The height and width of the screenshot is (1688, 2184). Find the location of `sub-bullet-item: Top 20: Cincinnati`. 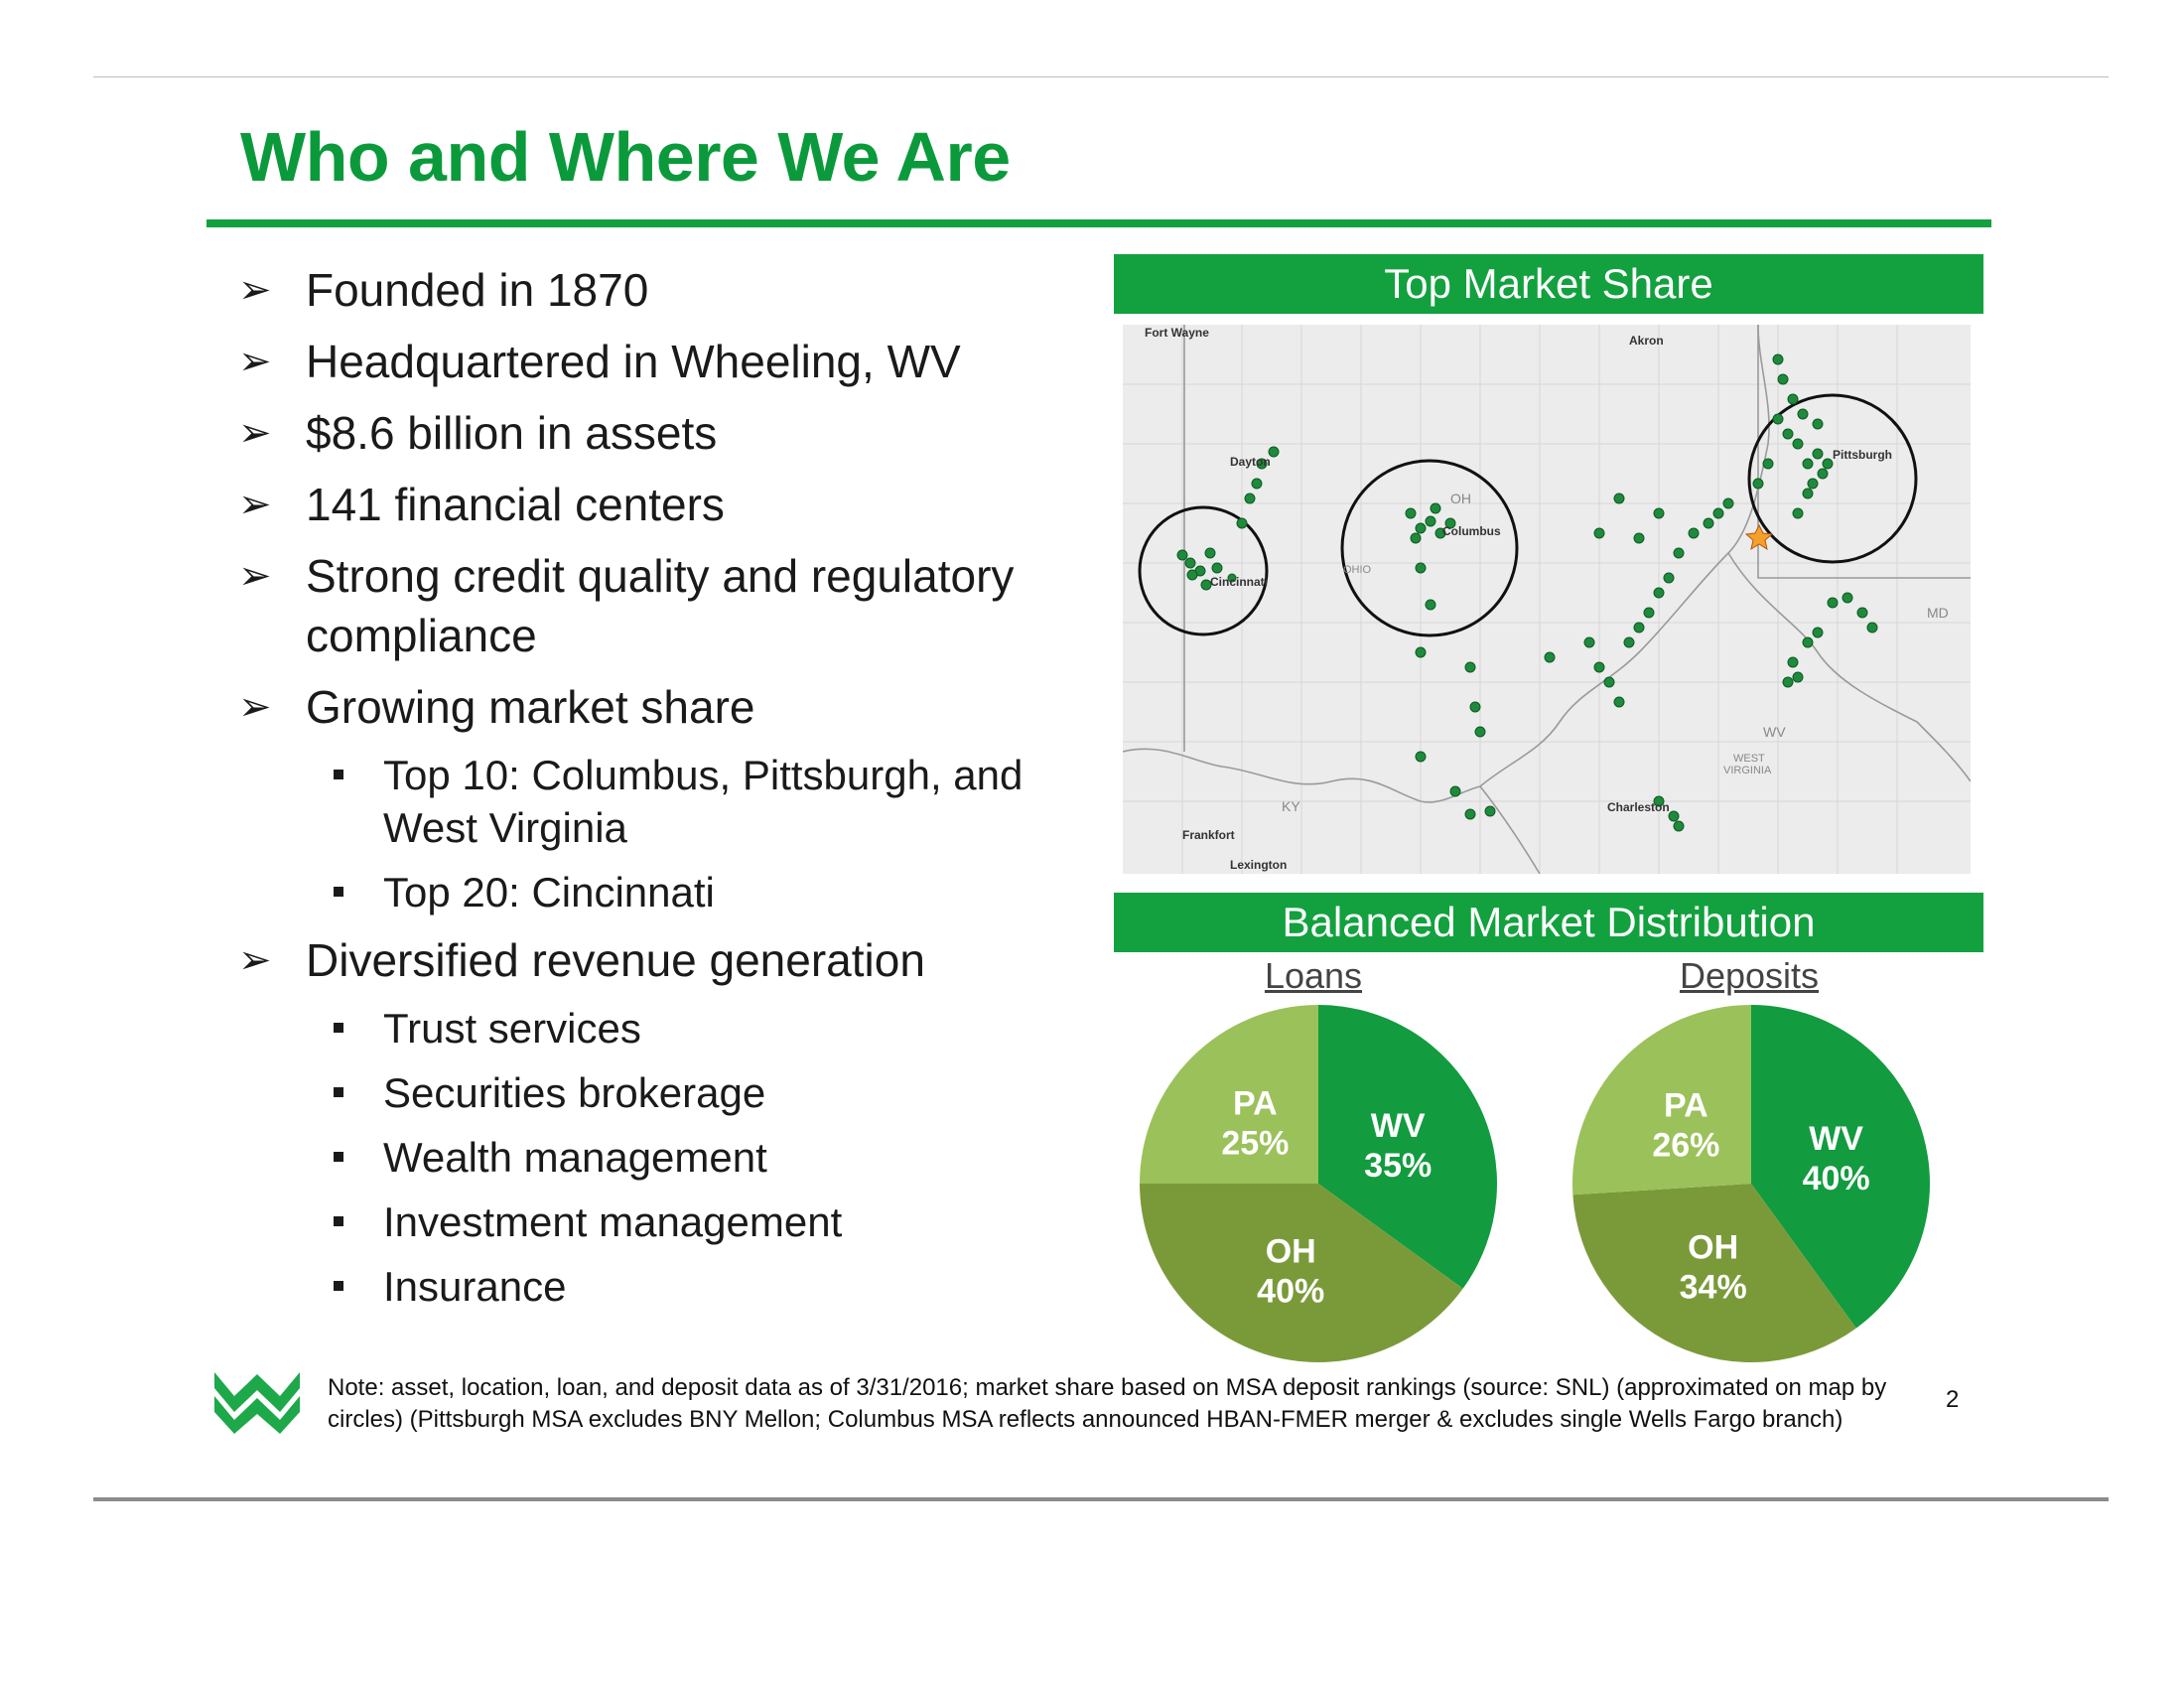

sub-bullet-item: Top 20: Cincinnati is located at coordinates (665, 892).